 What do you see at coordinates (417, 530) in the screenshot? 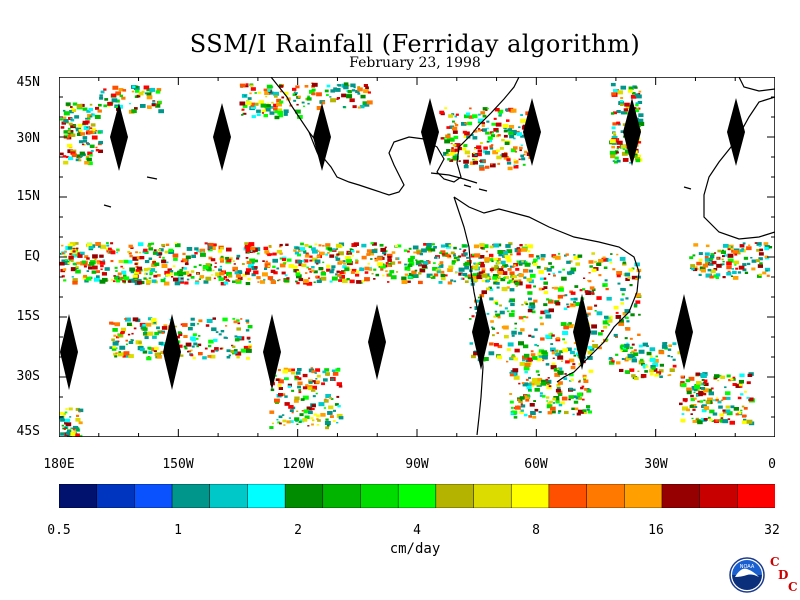
I see `colorbar-label-3: 4` at bounding box center [417, 530].